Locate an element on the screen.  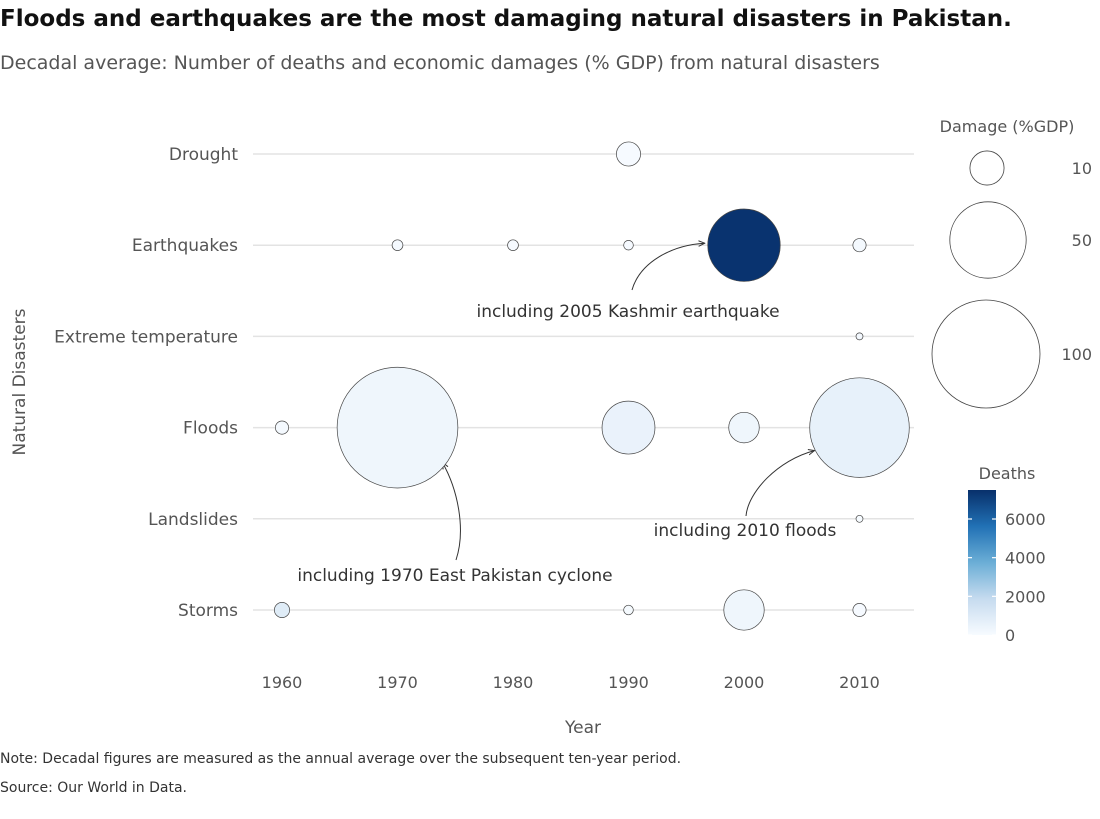
x-tick-label-2010: 2010 is located at coordinates (859, 682).